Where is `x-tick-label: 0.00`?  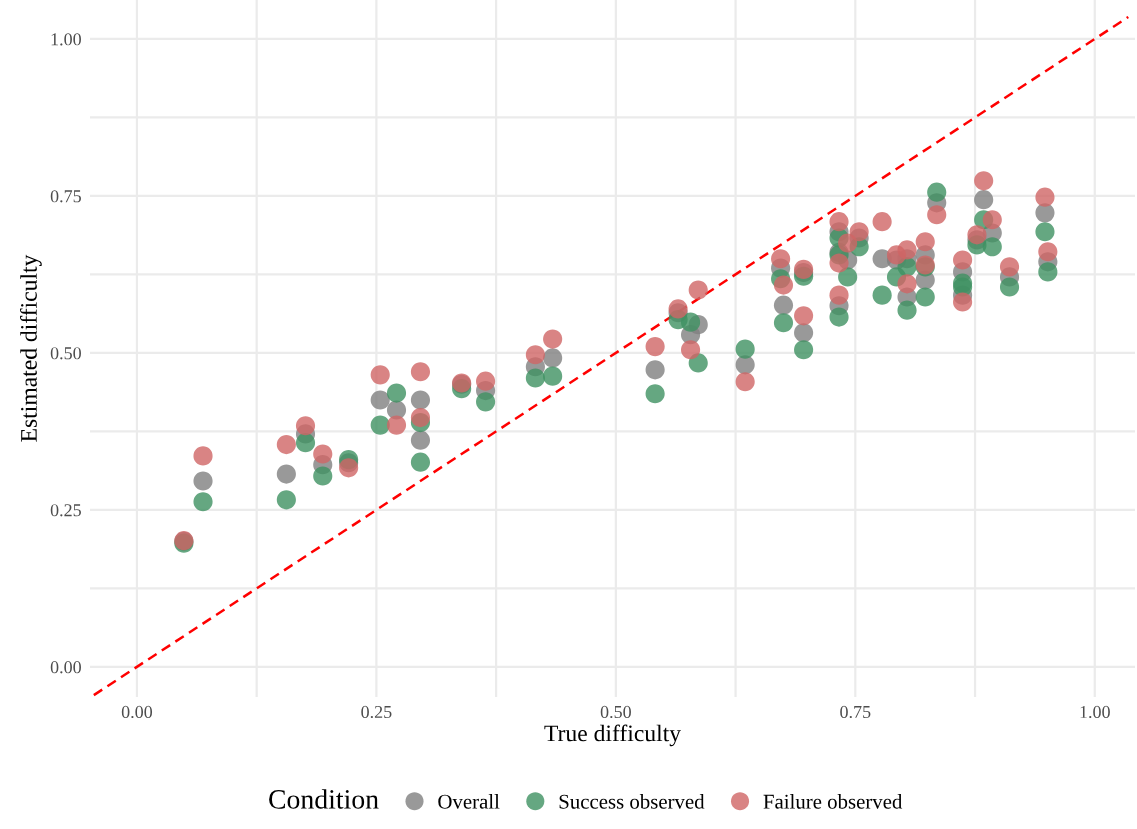
x-tick-label: 0.00 is located at coordinates (137, 712).